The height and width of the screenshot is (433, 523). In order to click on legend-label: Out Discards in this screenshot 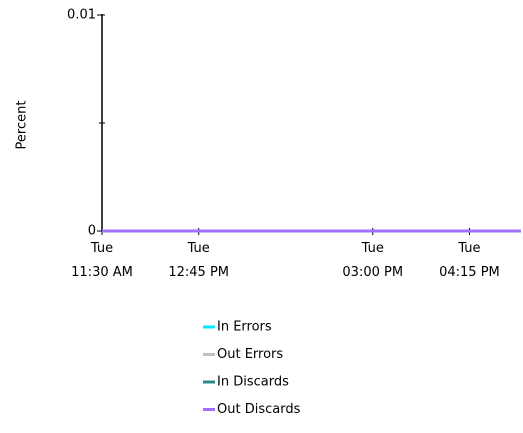, I will do `click(259, 409)`.